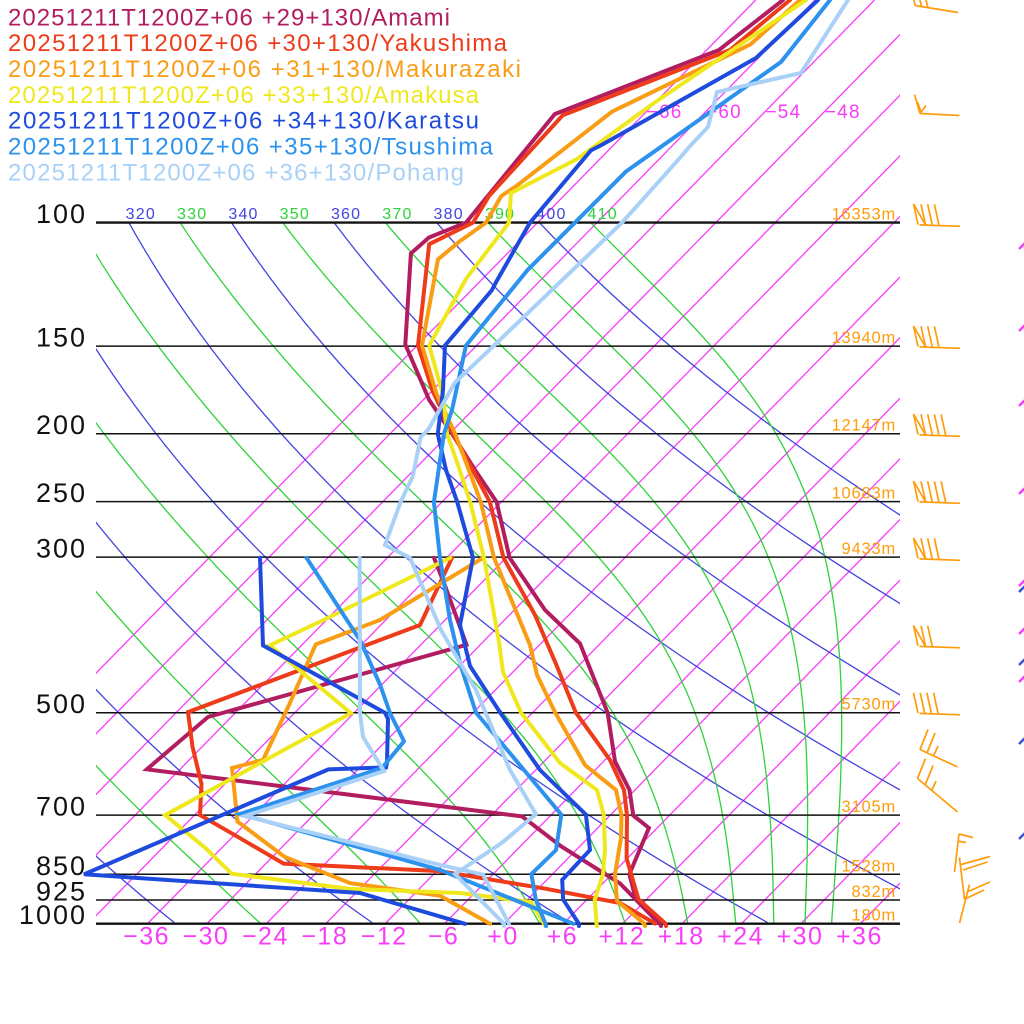 The image size is (1024, 1024). Describe the element at coordinates (864, 494) in the screenshot. I see `svg-text: 10683m` at that location.